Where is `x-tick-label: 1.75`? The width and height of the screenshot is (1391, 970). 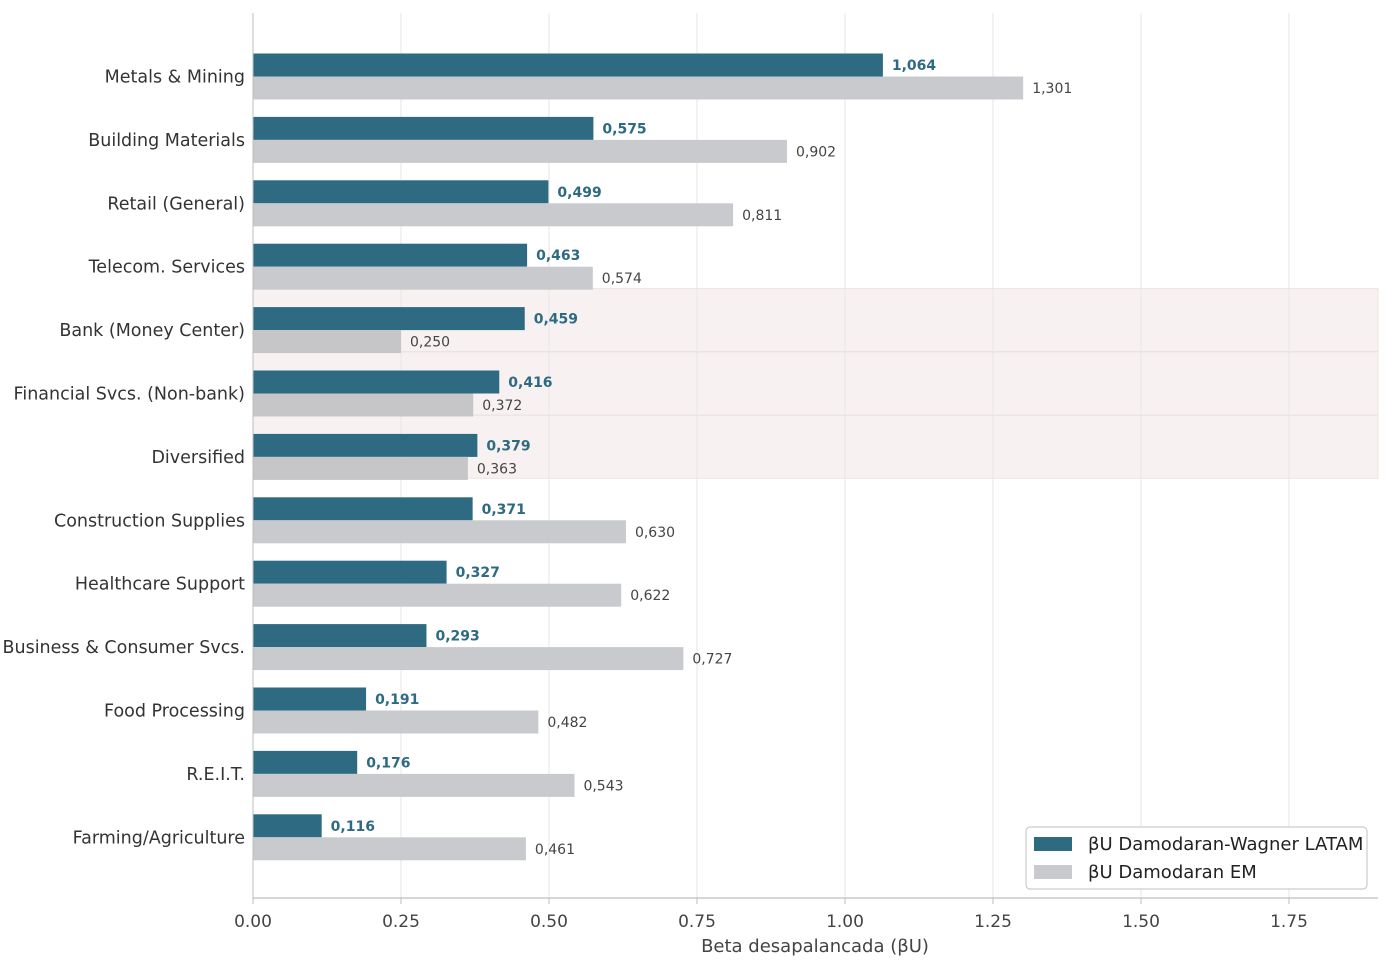
x-tick-label: 1.75 is located at coordinates (1289, 922).